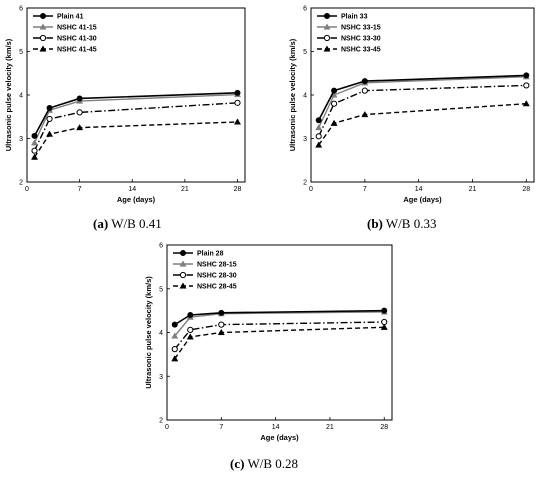 Image resolution: width=550 pixels, height=477 pixels. What do you see at coordinates (70, 17) in the screenshot?
I see `legend-label-1: Plain 41` at bounding box center [70, 17].